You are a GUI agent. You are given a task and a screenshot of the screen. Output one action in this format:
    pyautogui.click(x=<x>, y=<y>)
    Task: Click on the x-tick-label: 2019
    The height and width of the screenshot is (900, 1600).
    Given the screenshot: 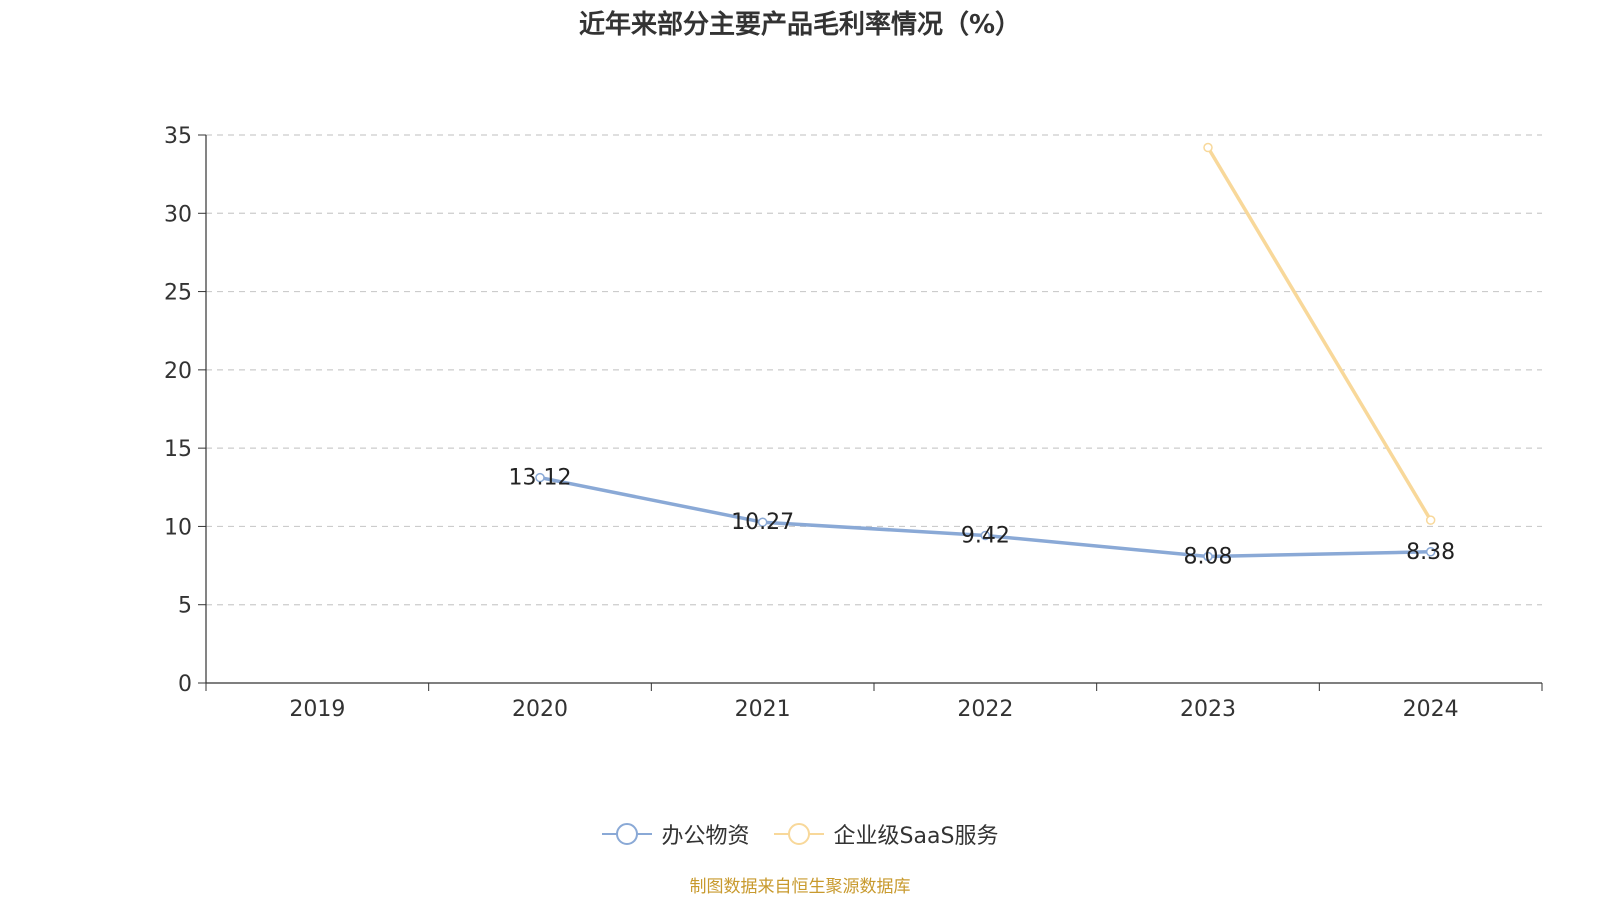 What is the action you would take?
    pyautogui.click(x=317, y=709)
    